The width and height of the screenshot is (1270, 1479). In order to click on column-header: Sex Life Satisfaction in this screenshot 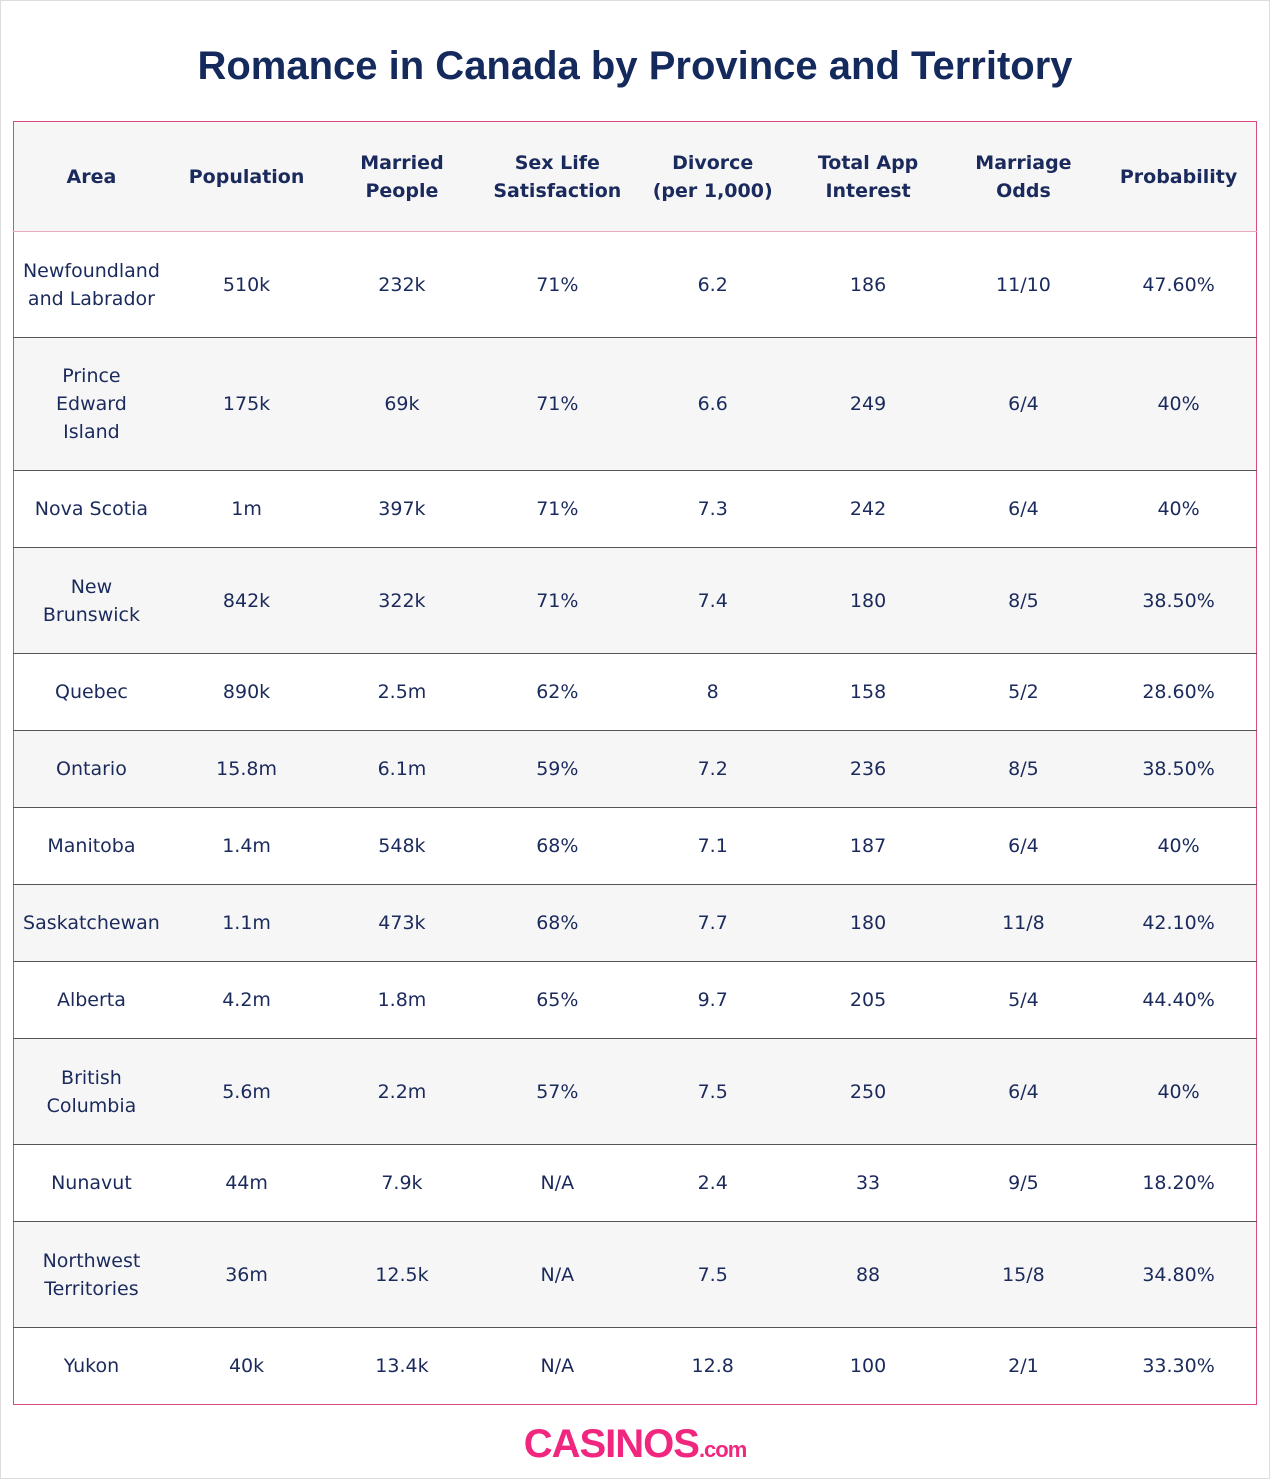, I will do `click(557, 176)`.